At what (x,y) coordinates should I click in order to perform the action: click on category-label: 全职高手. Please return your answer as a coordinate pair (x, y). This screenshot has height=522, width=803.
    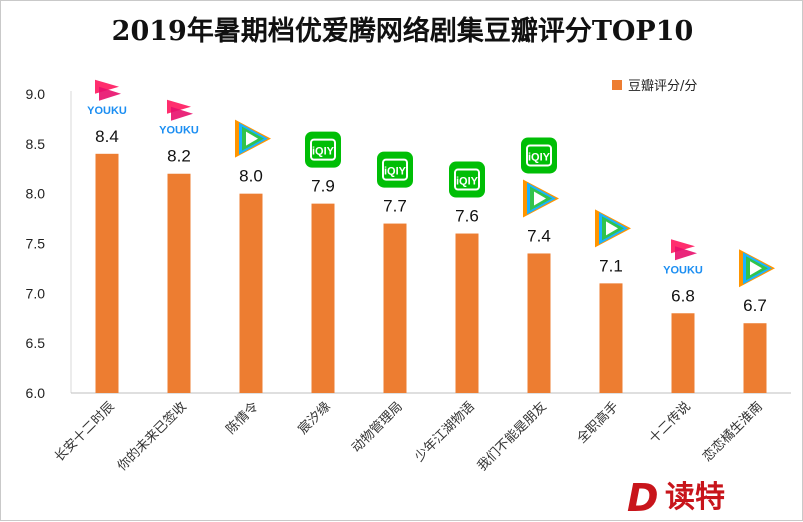
    Looking at the image, I should click on (598, 423).